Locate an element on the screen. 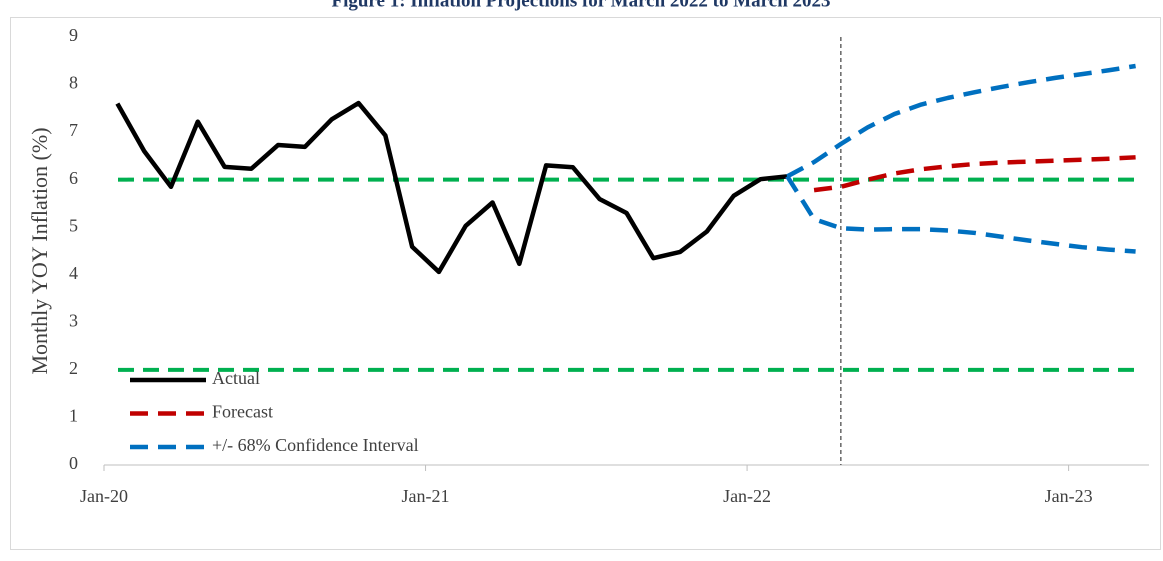 The width and height of the screenshot is (1163, 561). y-axis-label: Monthly YOY Inflation (%) is located at coordinates (39, 250).